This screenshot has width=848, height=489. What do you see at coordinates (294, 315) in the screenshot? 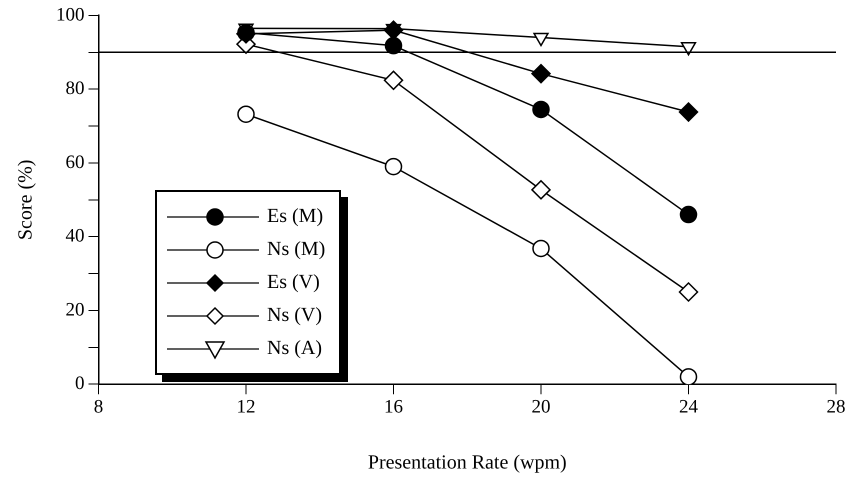
I see `legend-label: Ns (V)` at bounding box center [294, 315].